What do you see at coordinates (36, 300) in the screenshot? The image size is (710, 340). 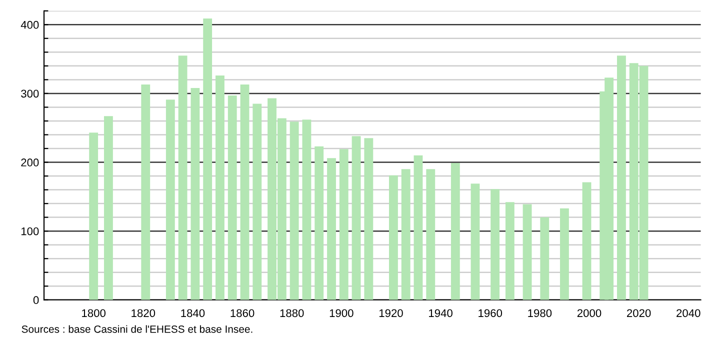 I see `y-tick-label: 0` at bounding box center [36, 300].